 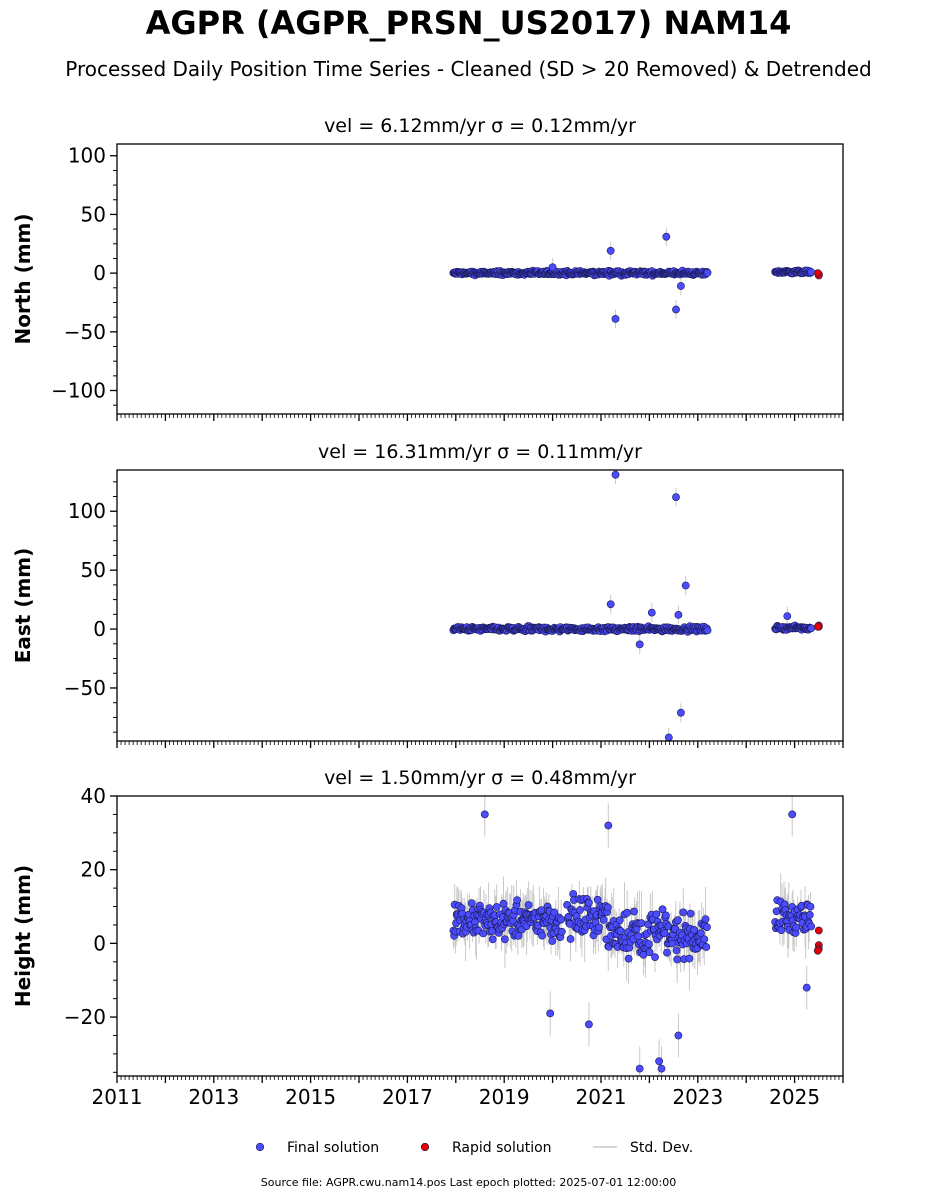 What do you see at coordinates (310, 1097) in the screenshot?
I see `x-tick-label: 2015` at bounding box center [310, 1097].